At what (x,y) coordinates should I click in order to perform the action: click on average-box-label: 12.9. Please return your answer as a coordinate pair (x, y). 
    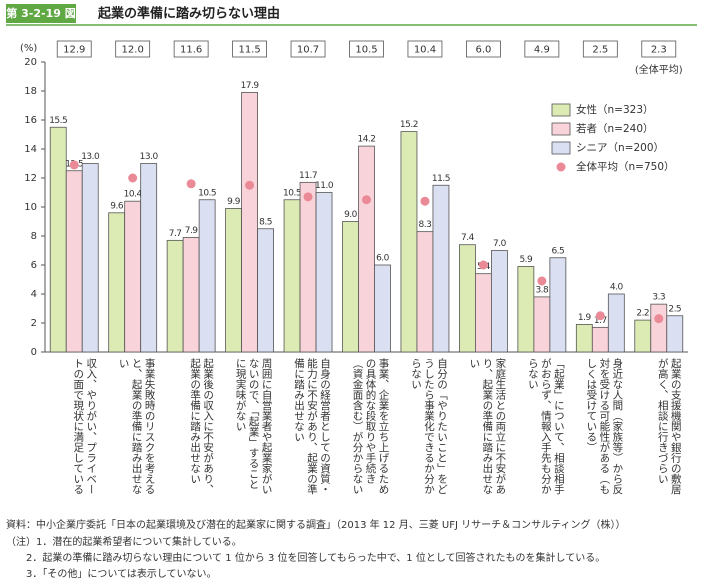
    Looking at the image, I should click on (74, 50).